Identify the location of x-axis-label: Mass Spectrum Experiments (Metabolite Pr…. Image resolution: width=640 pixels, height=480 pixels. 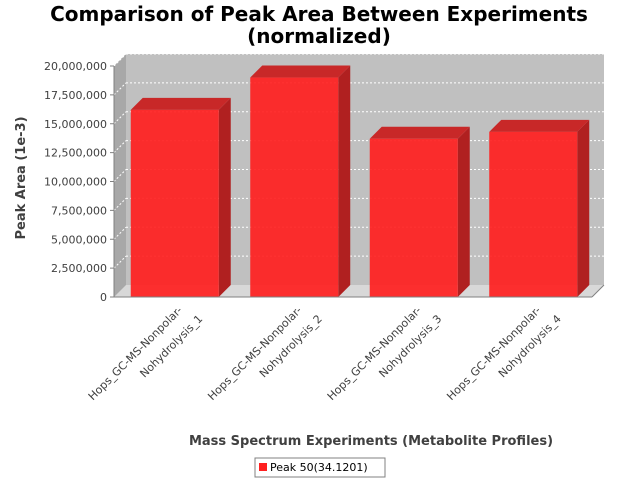
(371, 441).